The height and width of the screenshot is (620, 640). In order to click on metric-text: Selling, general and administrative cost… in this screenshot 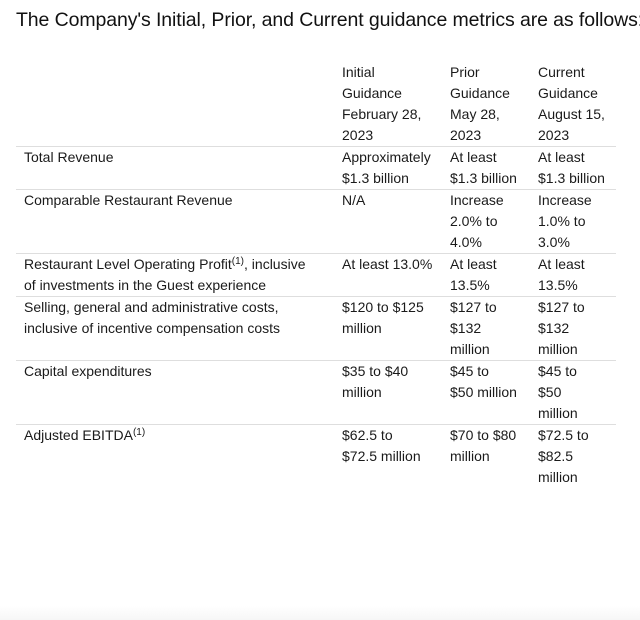, I will do `click(151, 307)`.